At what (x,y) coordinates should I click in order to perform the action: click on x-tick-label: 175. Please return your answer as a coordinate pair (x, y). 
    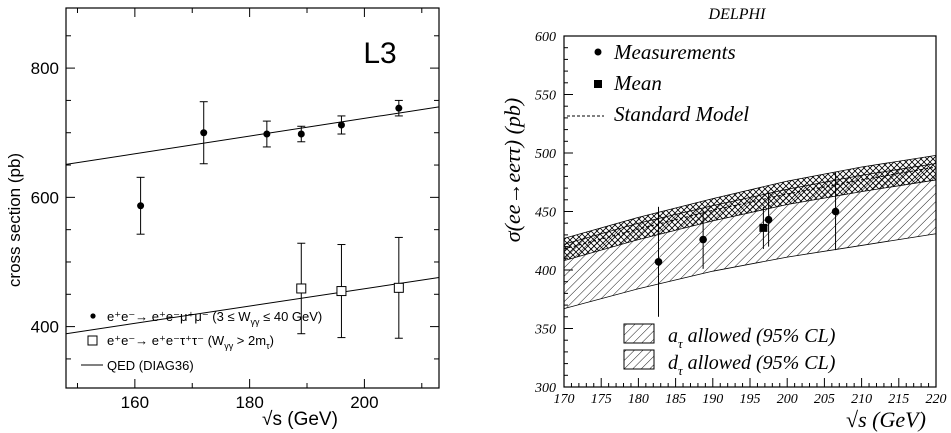
    Looking at the image, I should click on (601, 399).